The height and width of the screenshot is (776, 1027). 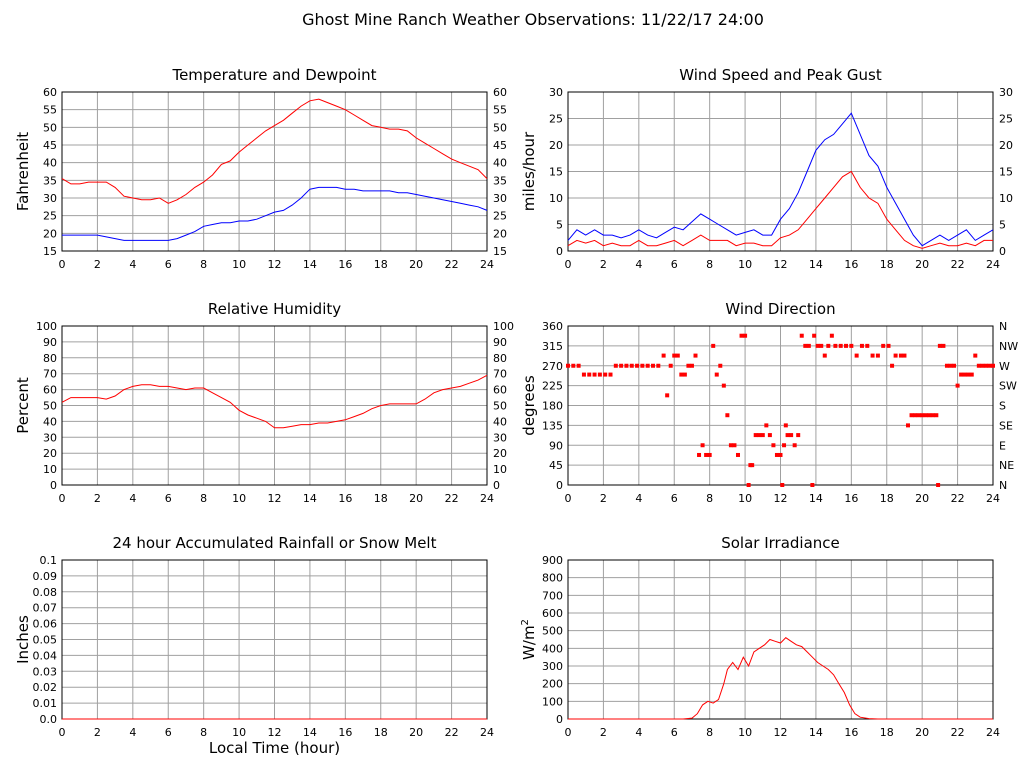 What do you see at coordinates (851, 264) in the screenshot?
I see `wind-xtick-label: 16` at bounding box center [851, 264].